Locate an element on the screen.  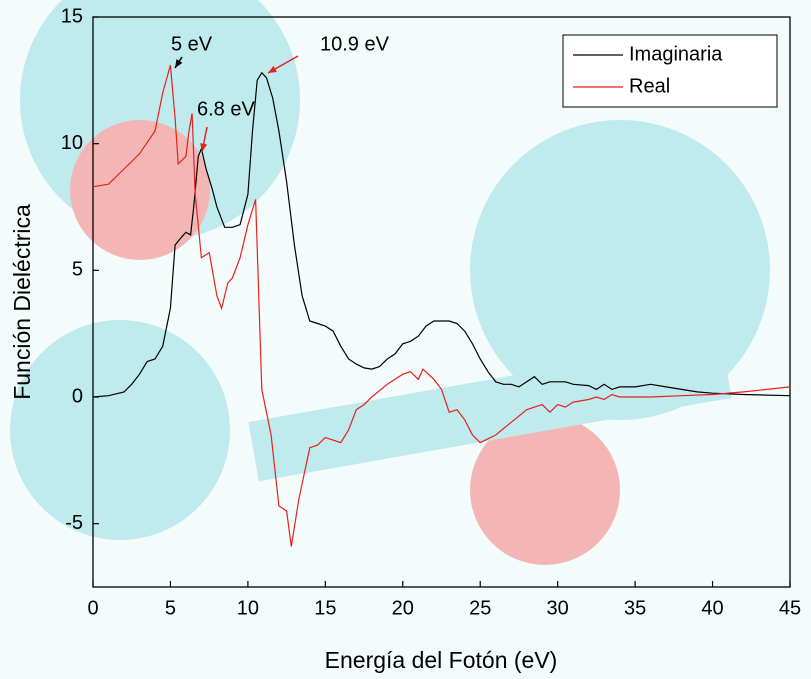
x-axis-title: Energía del Fotón (eV) is located at coordinates (441, 660).